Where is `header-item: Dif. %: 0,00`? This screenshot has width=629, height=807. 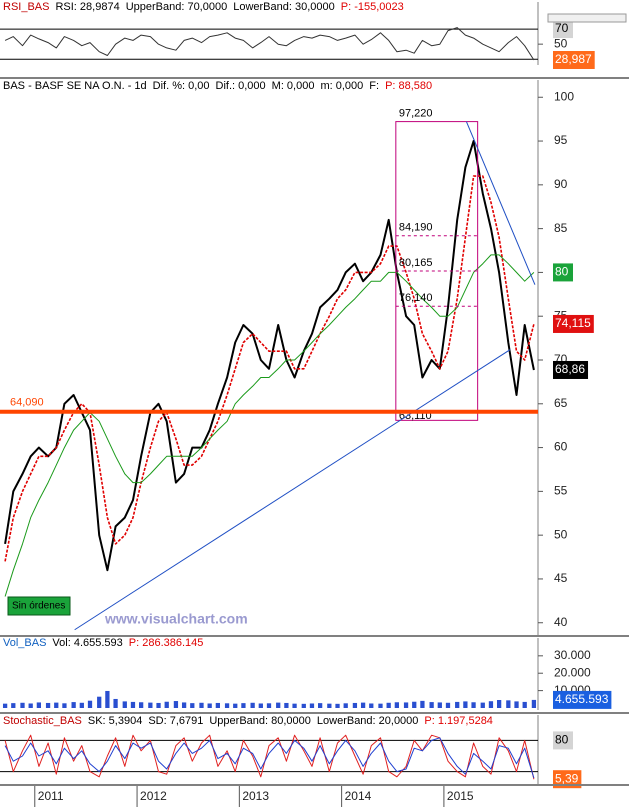
header-item: Dif. %: 0,00 is located at coordinates (181, 86).